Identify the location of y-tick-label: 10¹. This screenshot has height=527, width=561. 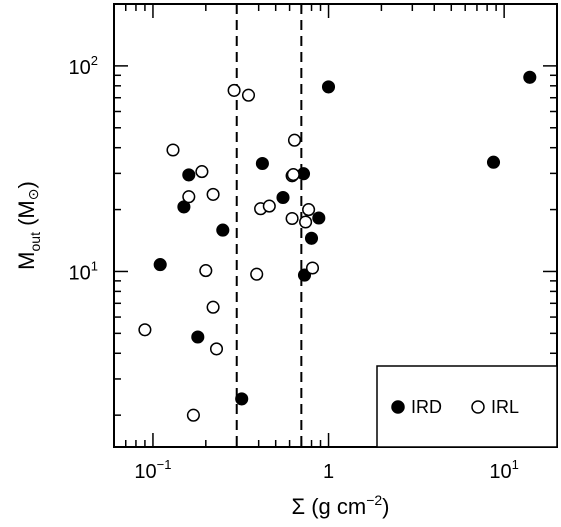
(83, 271).